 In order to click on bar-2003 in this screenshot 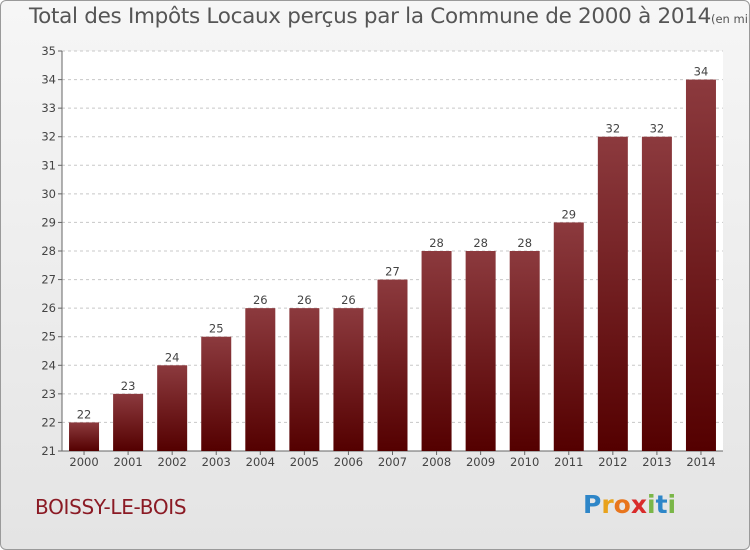, I will do `click(216, 393)`.